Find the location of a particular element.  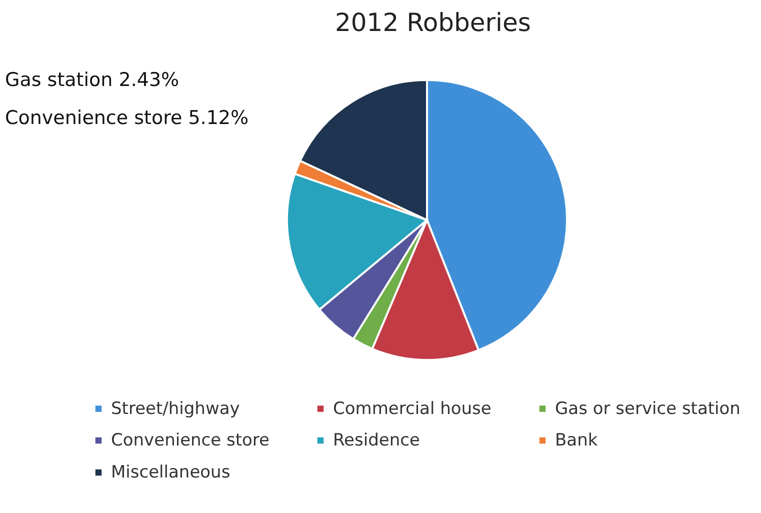

legend-label: Gas or service station is located at coordinates (647, 408).